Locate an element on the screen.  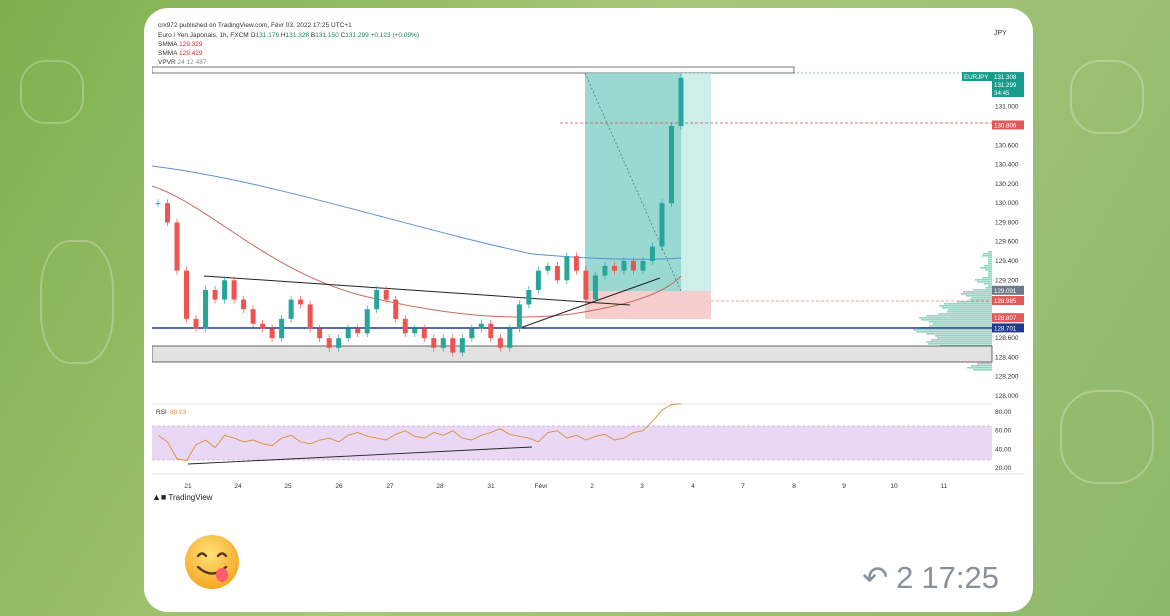
price-tag-label: 128.701 is located at coordinates (1005, 328).